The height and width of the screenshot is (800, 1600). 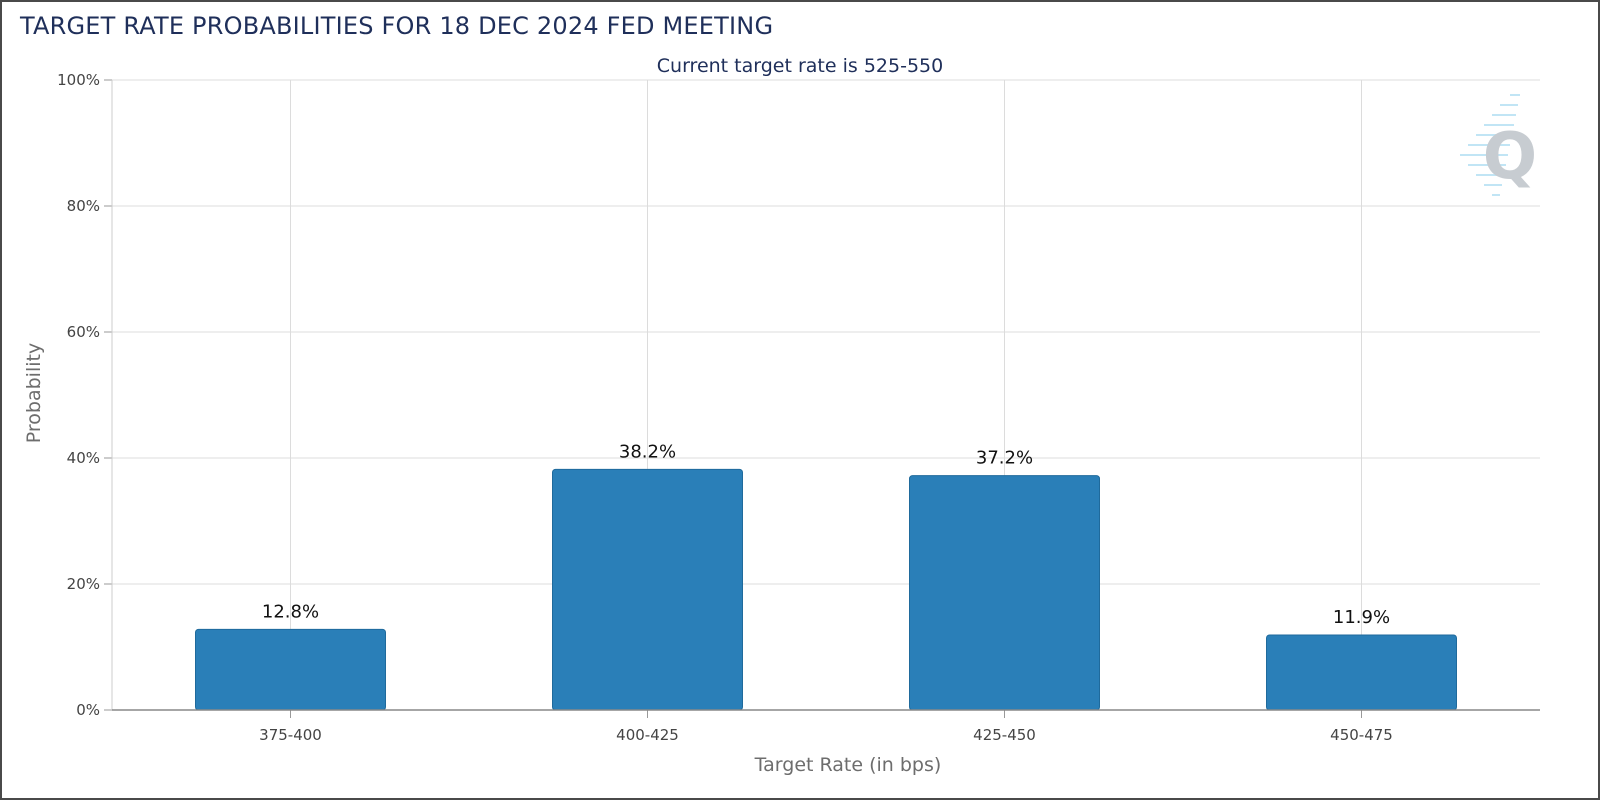 I want to click on chart-subtitle: Current target rate is 525-550, so click(x=800, y=66).